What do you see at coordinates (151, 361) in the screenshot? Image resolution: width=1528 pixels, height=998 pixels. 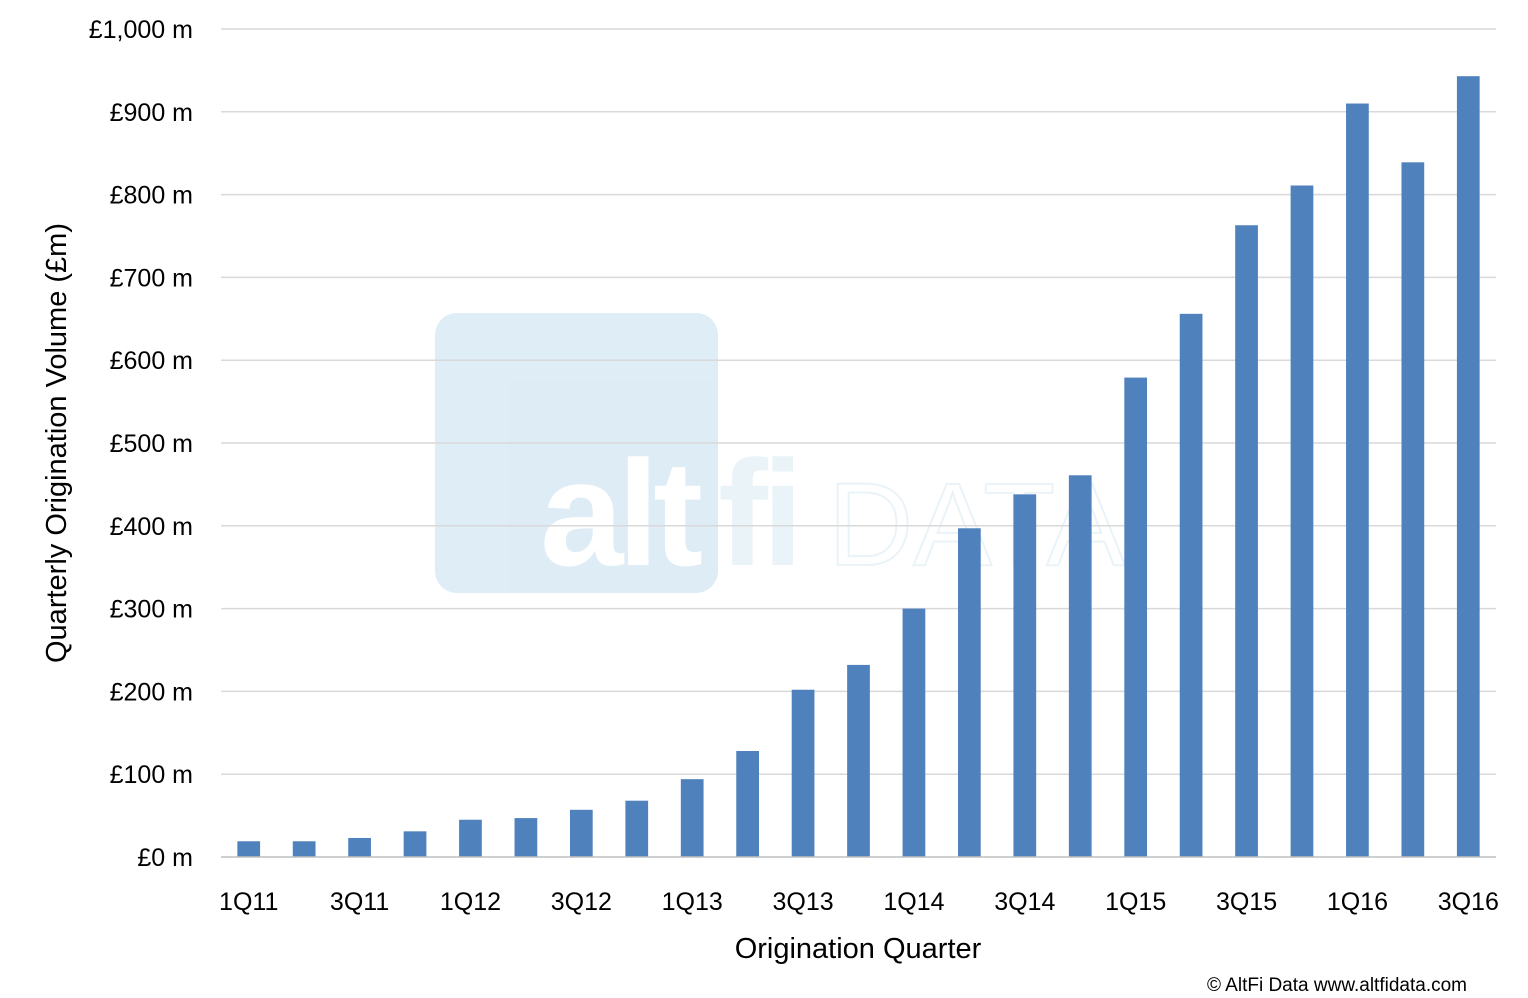 I see `y-tick-label: £600 m` at bounding box center [151, 361].